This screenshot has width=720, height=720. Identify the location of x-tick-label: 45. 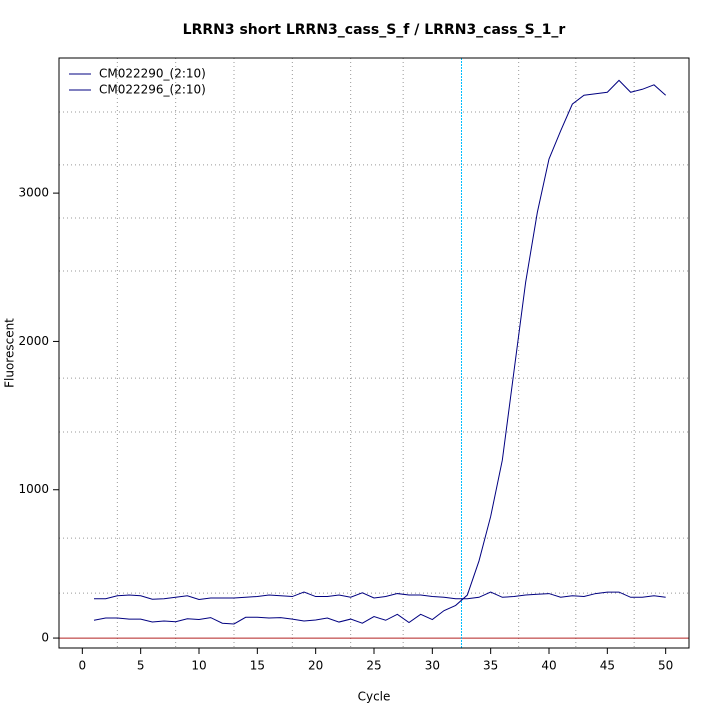
(607, 666).